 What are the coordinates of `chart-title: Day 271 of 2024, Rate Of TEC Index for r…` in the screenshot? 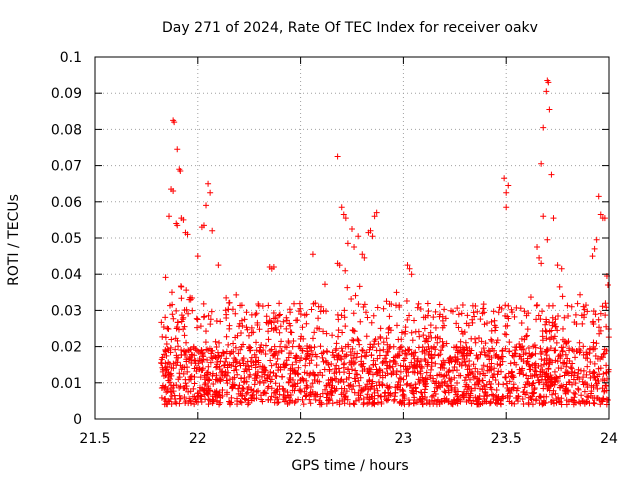 It's located at (350, 28).